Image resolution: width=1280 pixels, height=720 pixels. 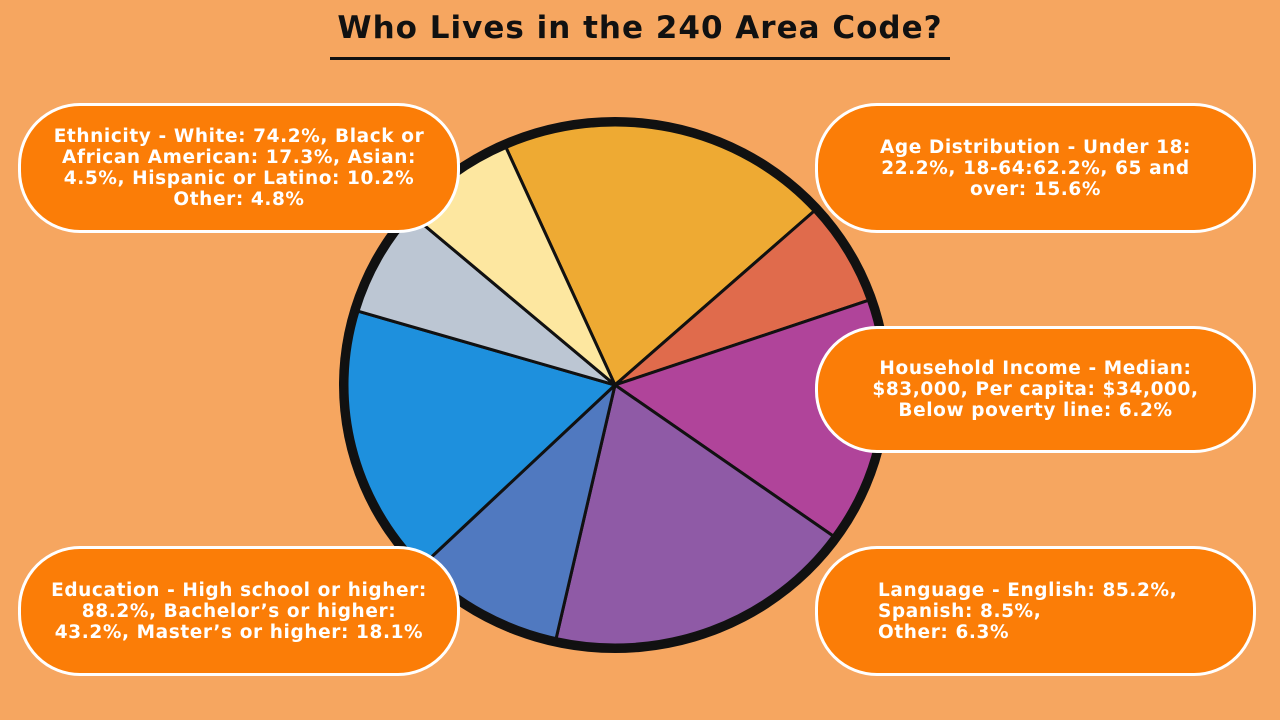 I want to click on title: Who Lives in the 240 Area Code?, so click(x=640, y=28).